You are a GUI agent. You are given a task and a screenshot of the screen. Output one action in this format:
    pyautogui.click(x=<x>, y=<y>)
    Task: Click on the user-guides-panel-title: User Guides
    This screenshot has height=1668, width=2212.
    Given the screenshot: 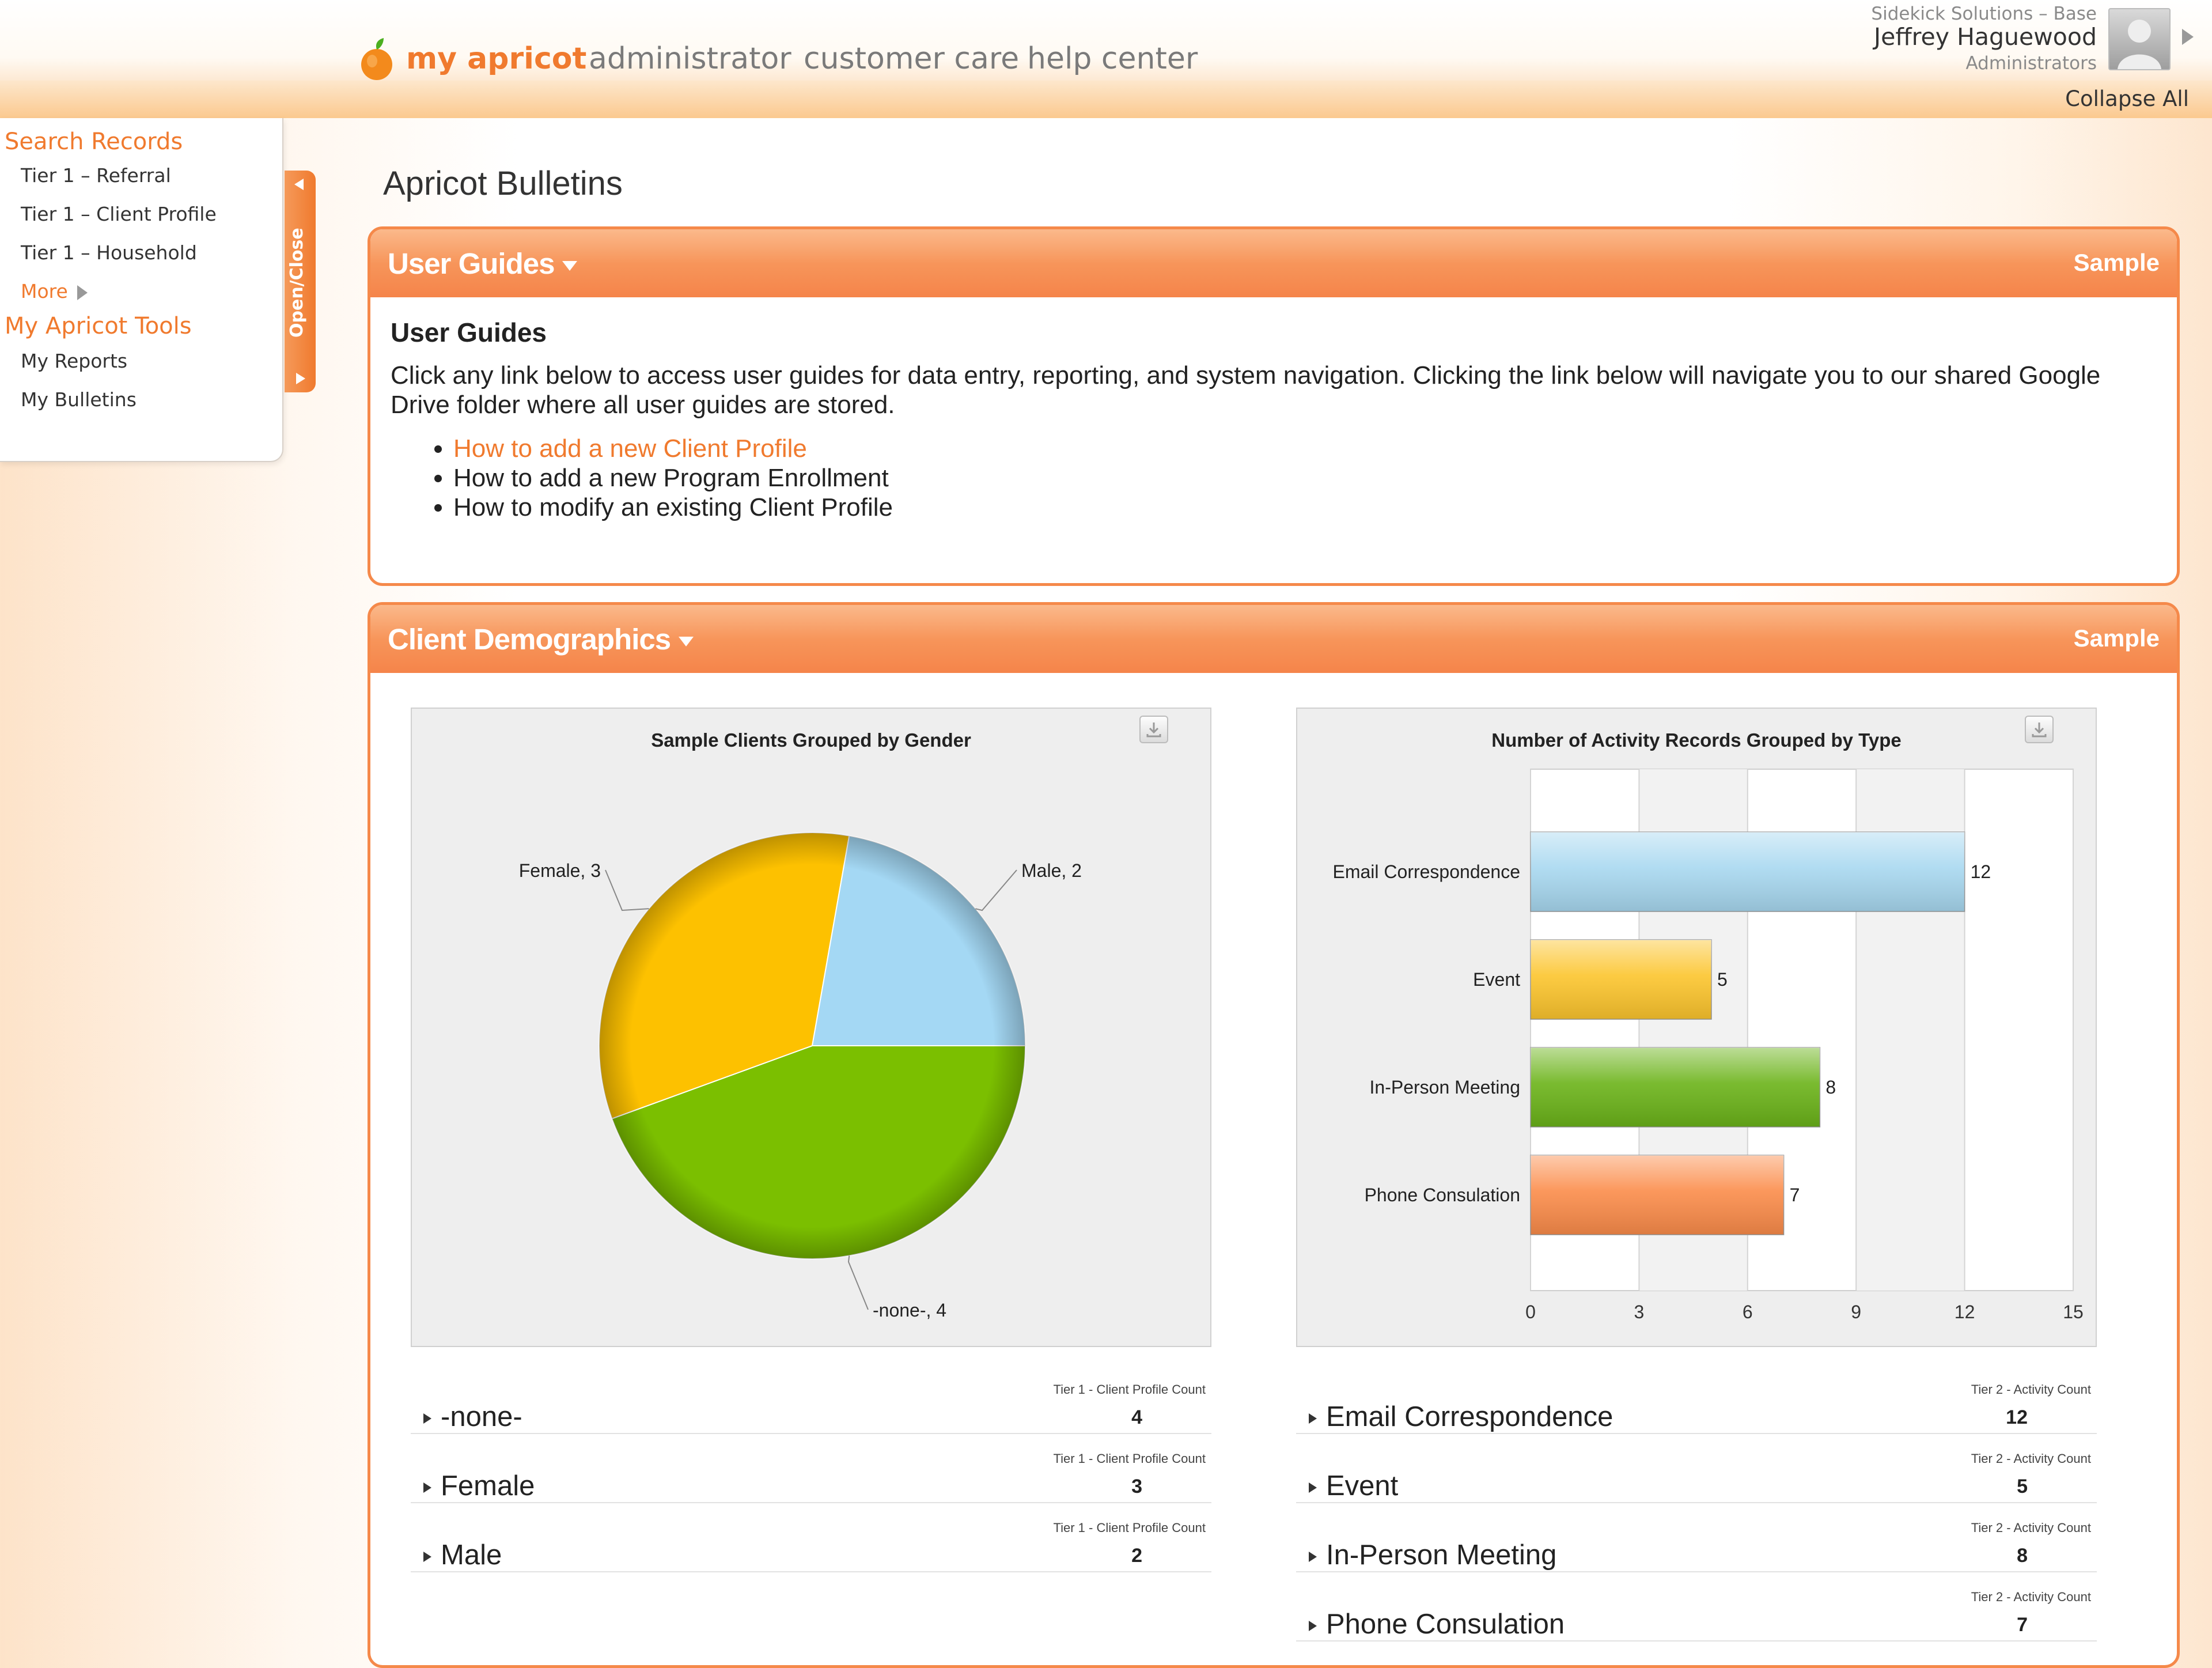 What is the action you would take?
    pyautogui.click(x=483, y=264)
    